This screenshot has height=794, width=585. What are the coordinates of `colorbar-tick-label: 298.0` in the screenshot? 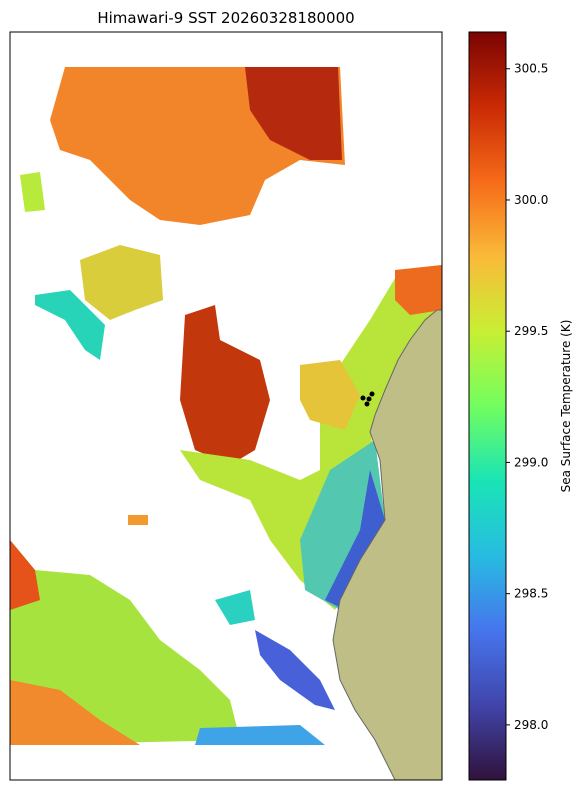 It's located at (531, 725).